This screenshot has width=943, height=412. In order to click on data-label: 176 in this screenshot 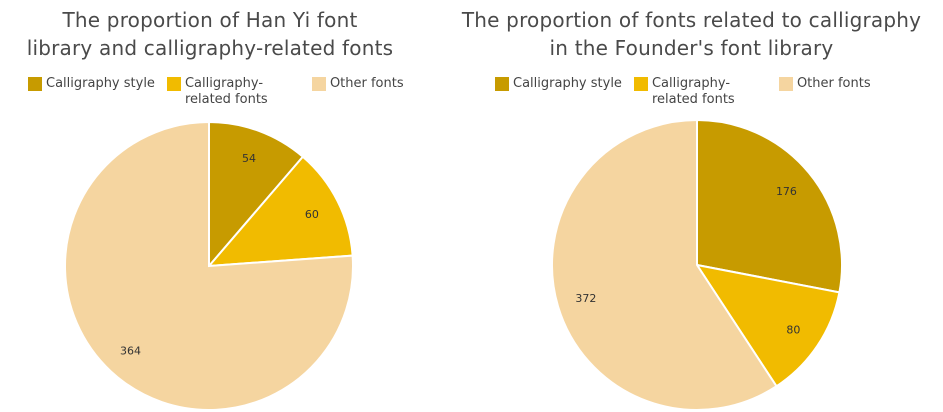, I will do `click(786, 191)`.